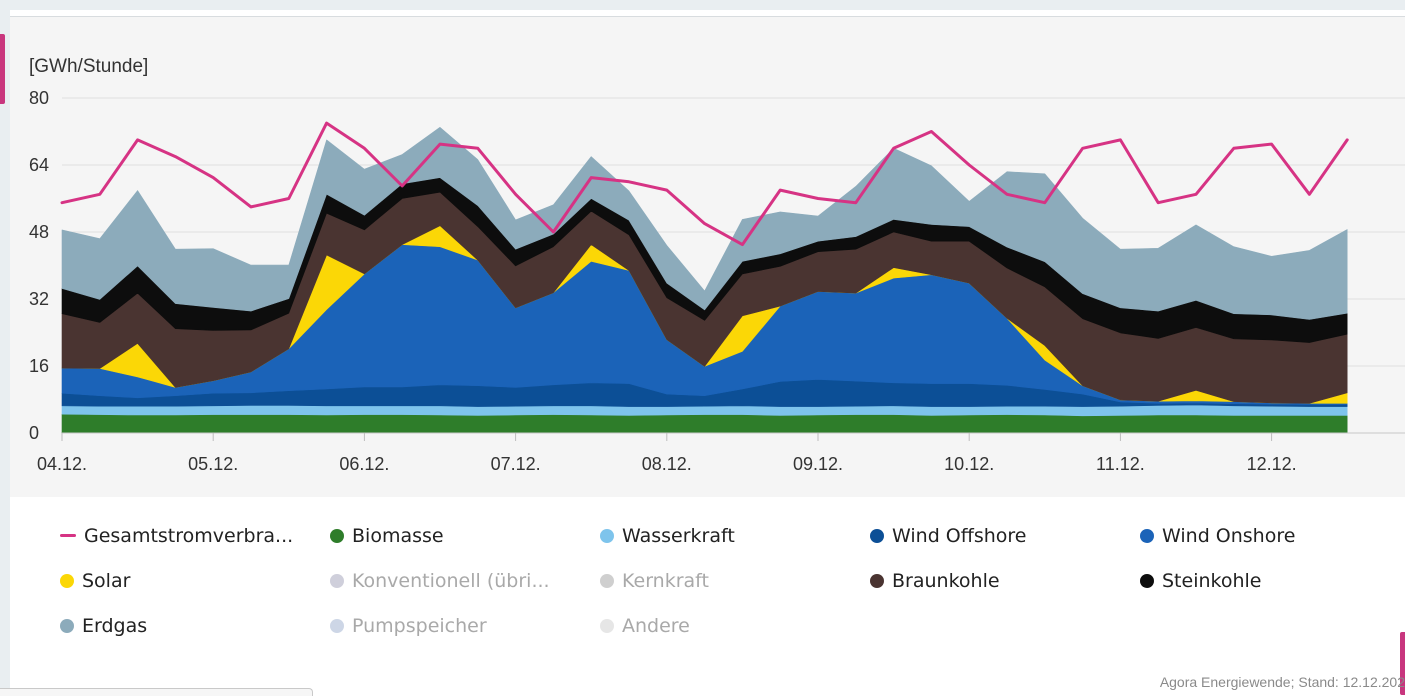 Image resolution: width=1405 pixels, height=696 pixels. What do you see at coordinates (213, 464) in the screenshot?
I see `x-tick-label: 05.12.` at bounding box center [213, 464].